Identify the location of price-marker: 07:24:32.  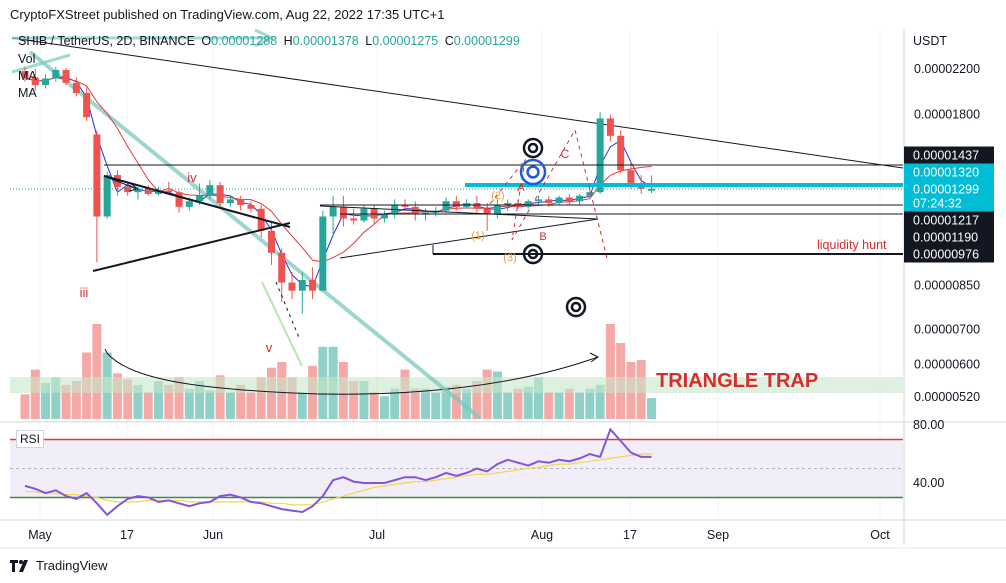
(949, 203).